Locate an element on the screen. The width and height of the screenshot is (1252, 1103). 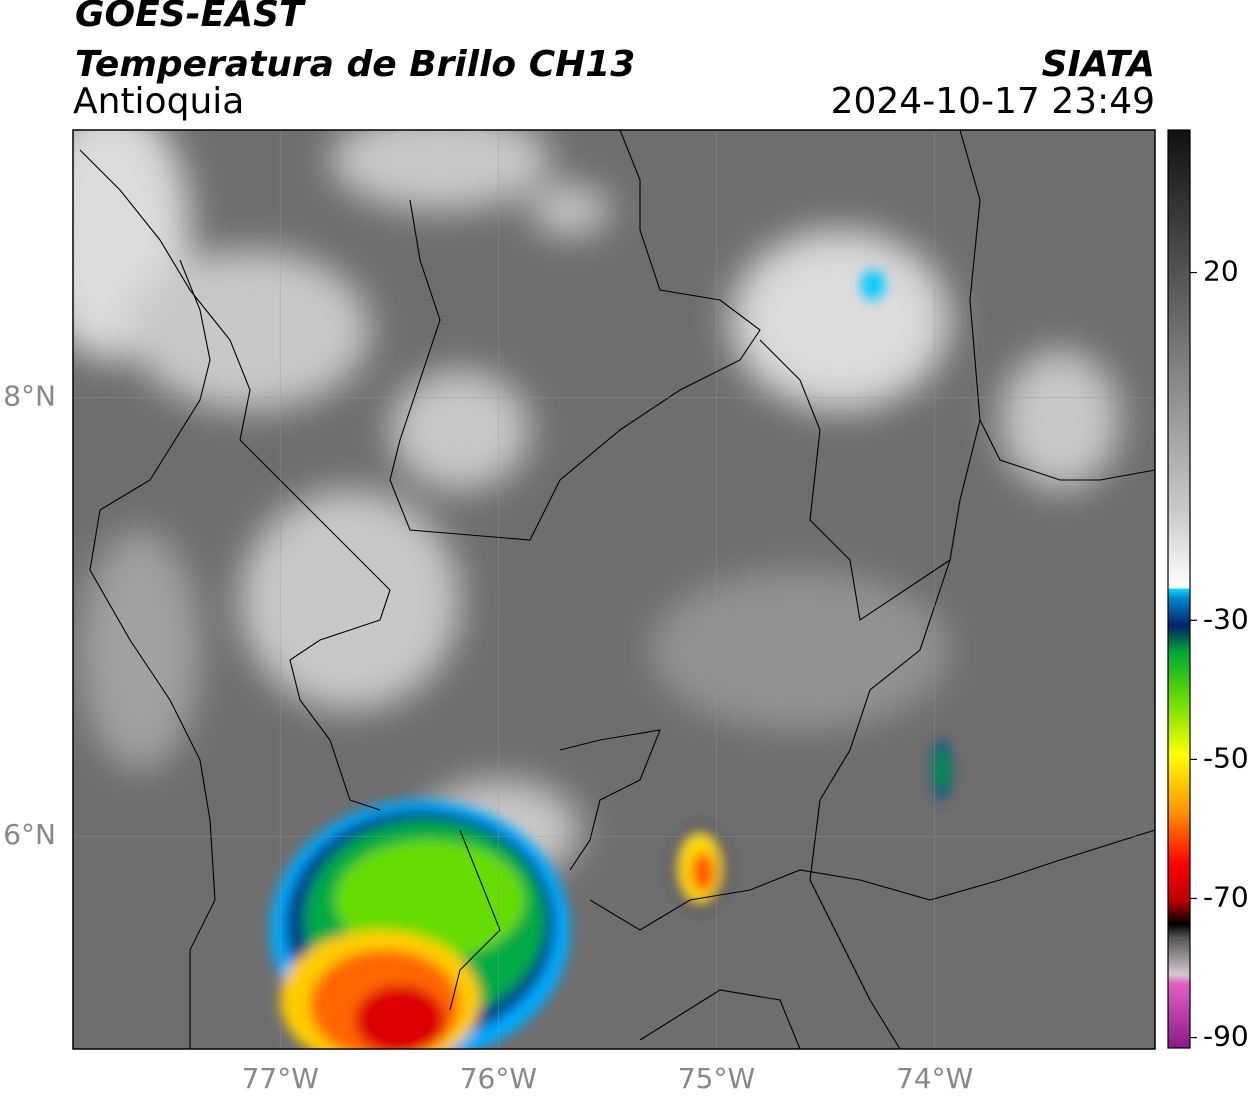
datetime: 2024-10-17 23:49 is located at coordinates (993, 101).